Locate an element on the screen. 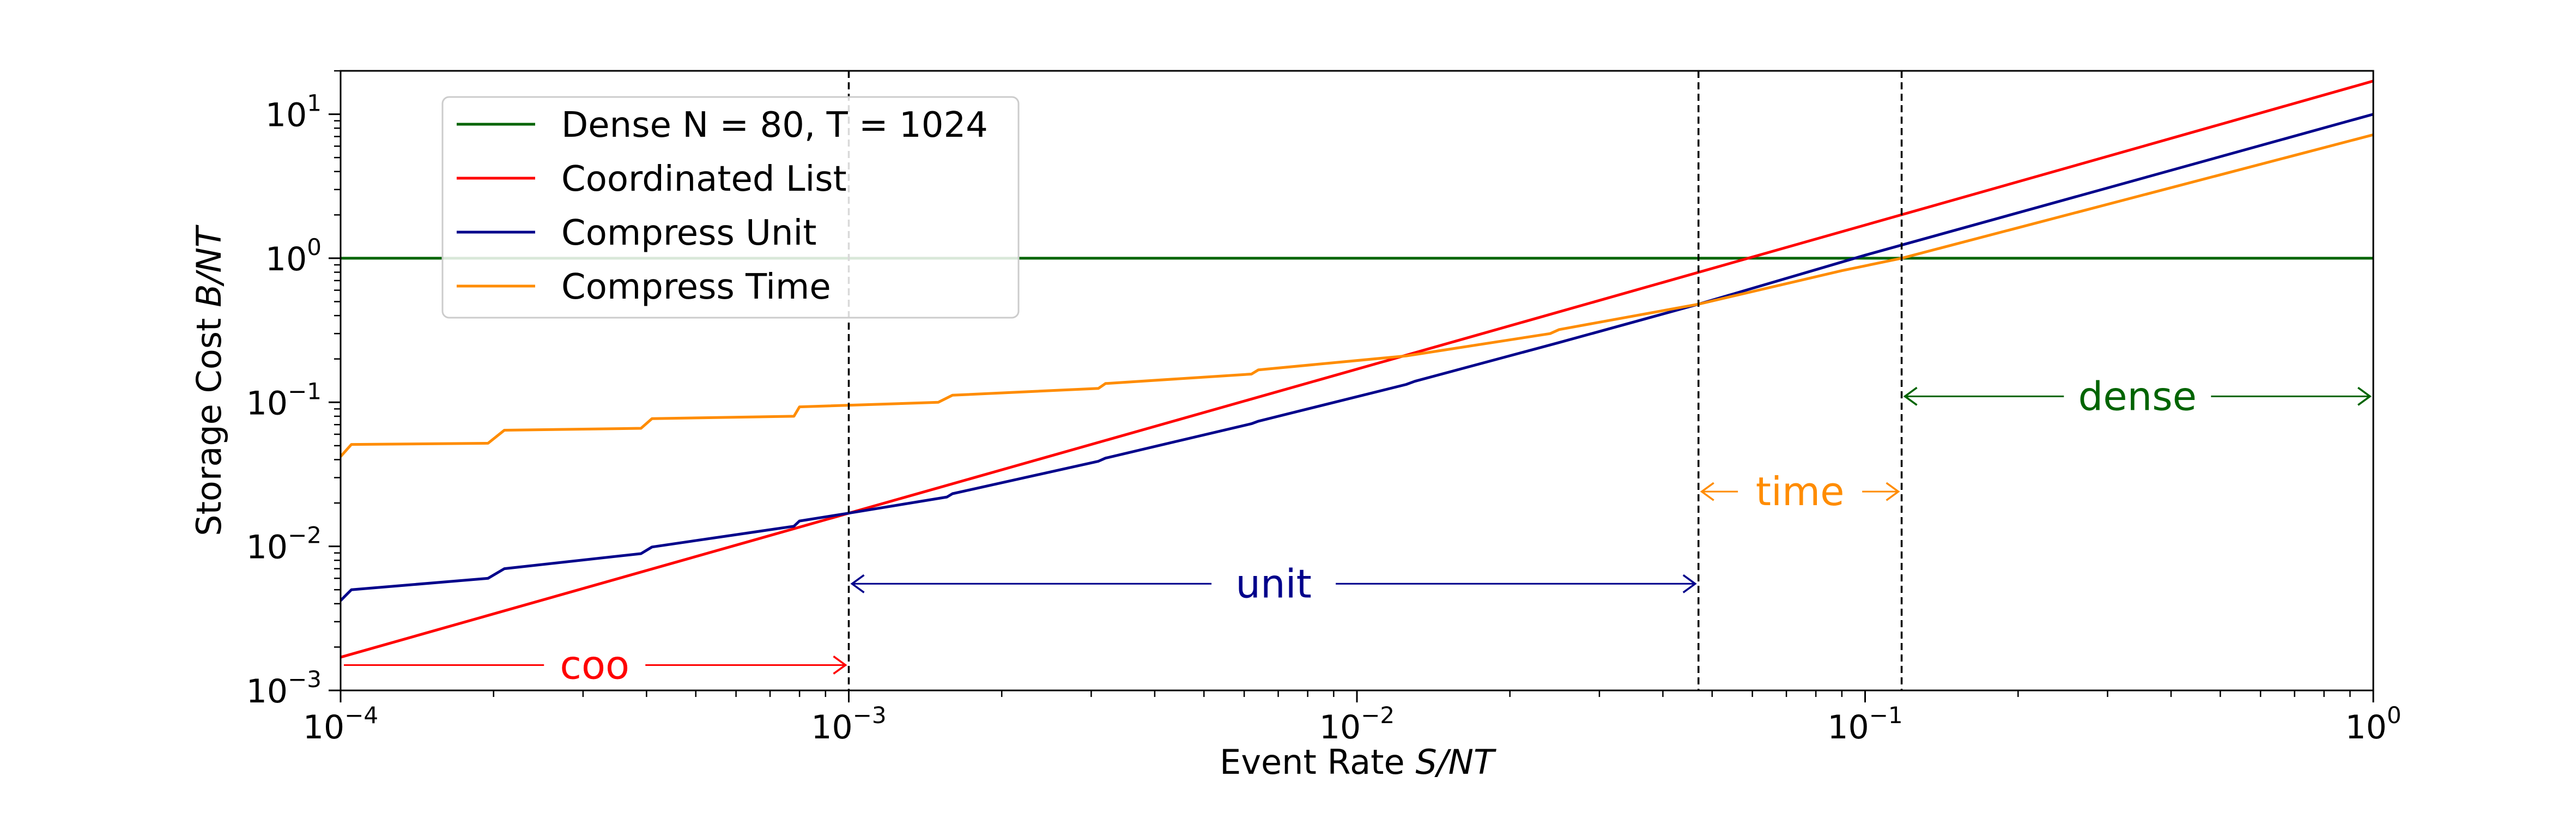  annotation-label: coo is located at coordinates (595, 665).